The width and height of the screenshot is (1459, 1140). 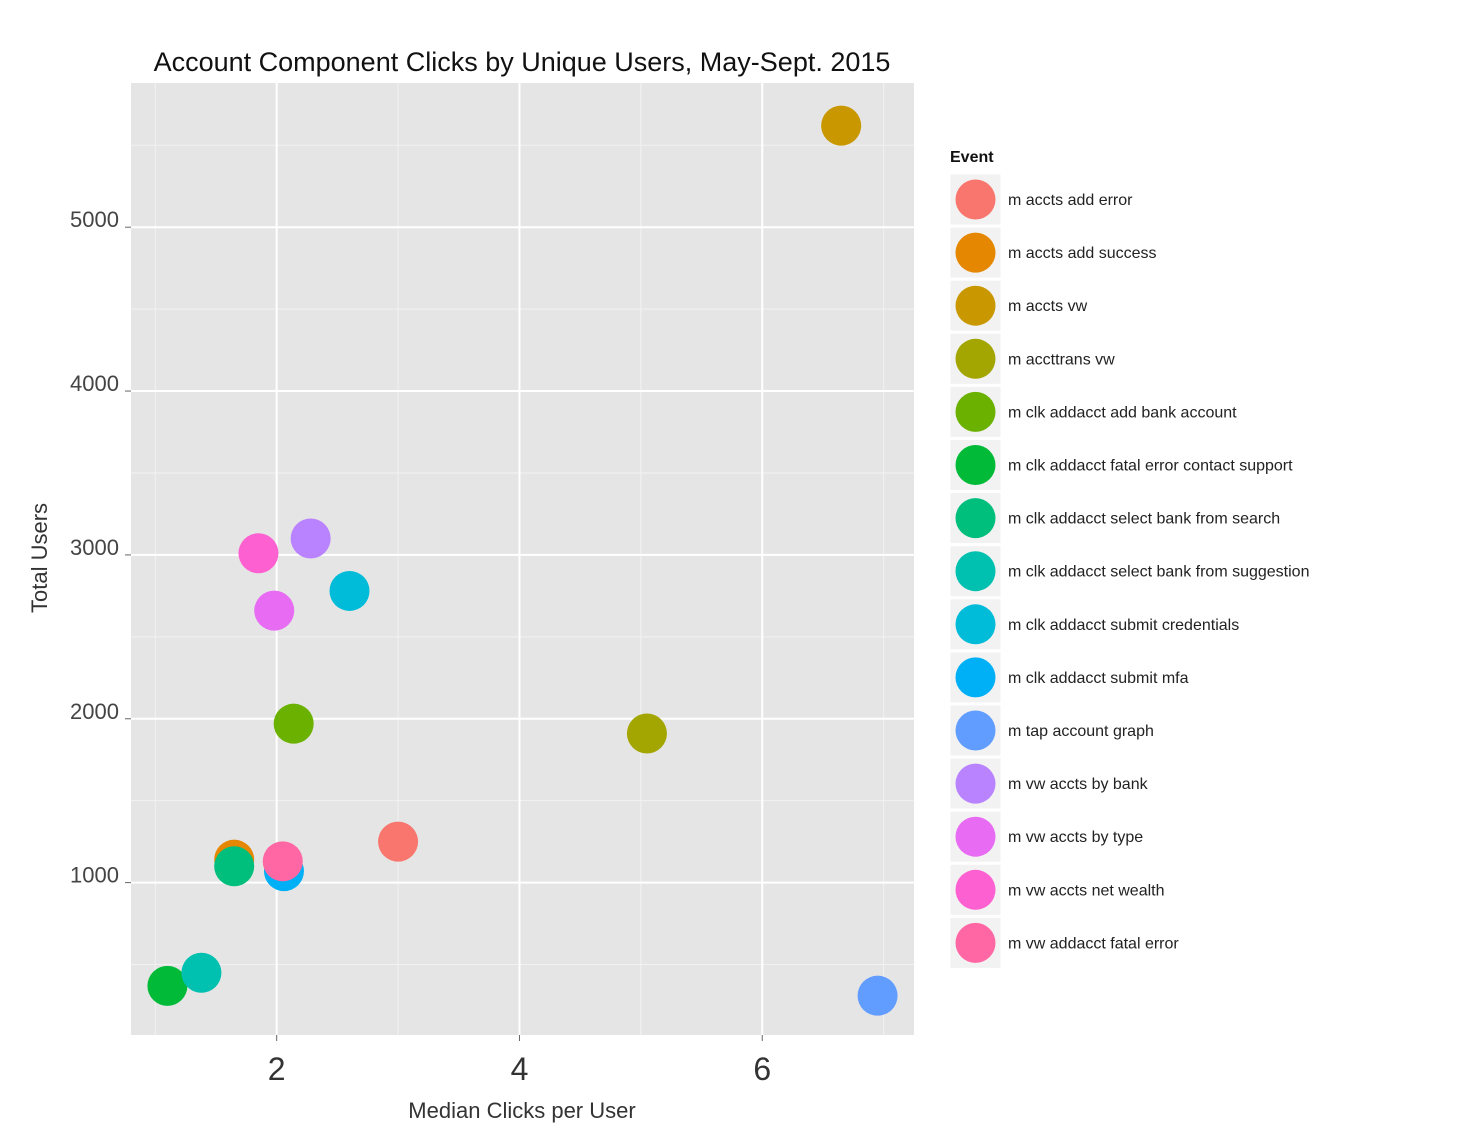 I want to click on legend-item: m accttrans vw, so click(x=1032, y=358).